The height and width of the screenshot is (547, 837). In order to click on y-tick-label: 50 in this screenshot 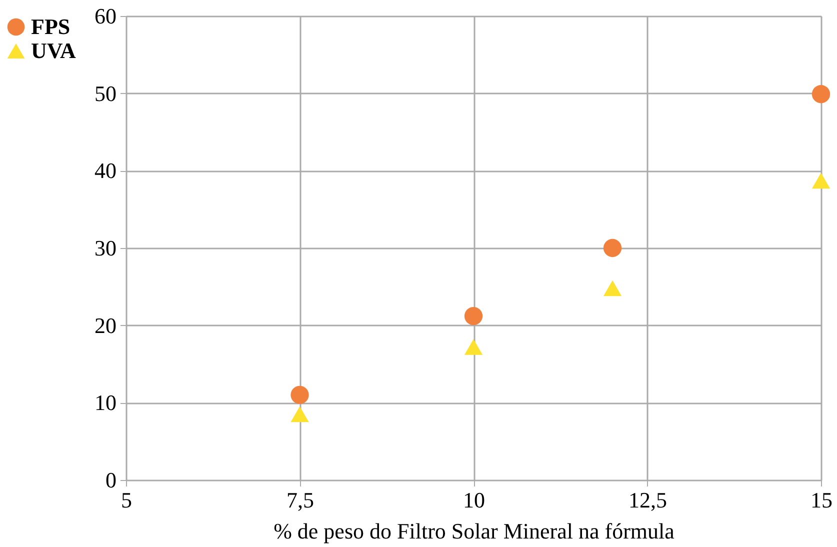, I will do `click(105, 93)`.